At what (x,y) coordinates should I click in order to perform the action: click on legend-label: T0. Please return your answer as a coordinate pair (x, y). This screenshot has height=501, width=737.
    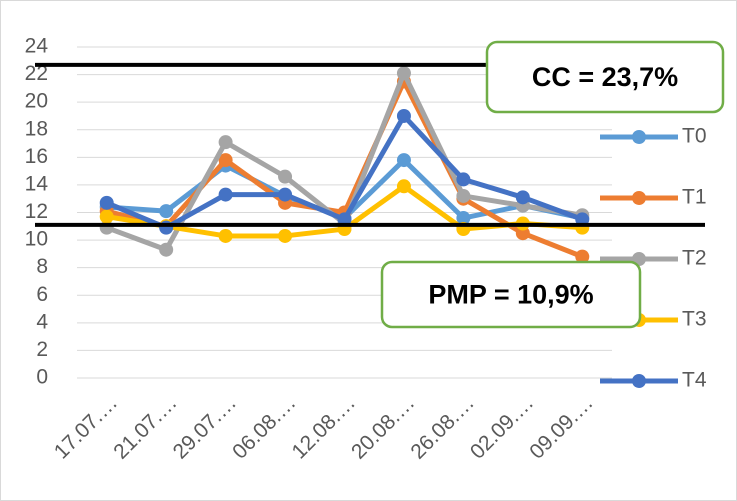
    Looking at the image, I should click on (694, 136).